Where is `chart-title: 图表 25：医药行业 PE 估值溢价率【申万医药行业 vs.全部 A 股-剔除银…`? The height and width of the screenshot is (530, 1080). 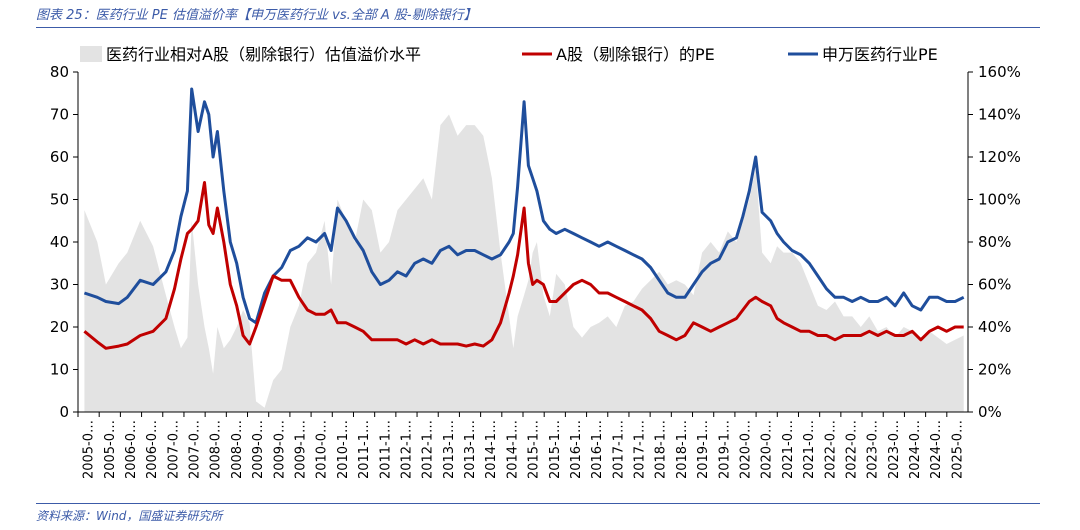
chart-title: 图表 25：医药行业 PE 估值溢价率【申万医药行业 vs.全部 A 股-剔除银… is located at coordinates (256, 15).